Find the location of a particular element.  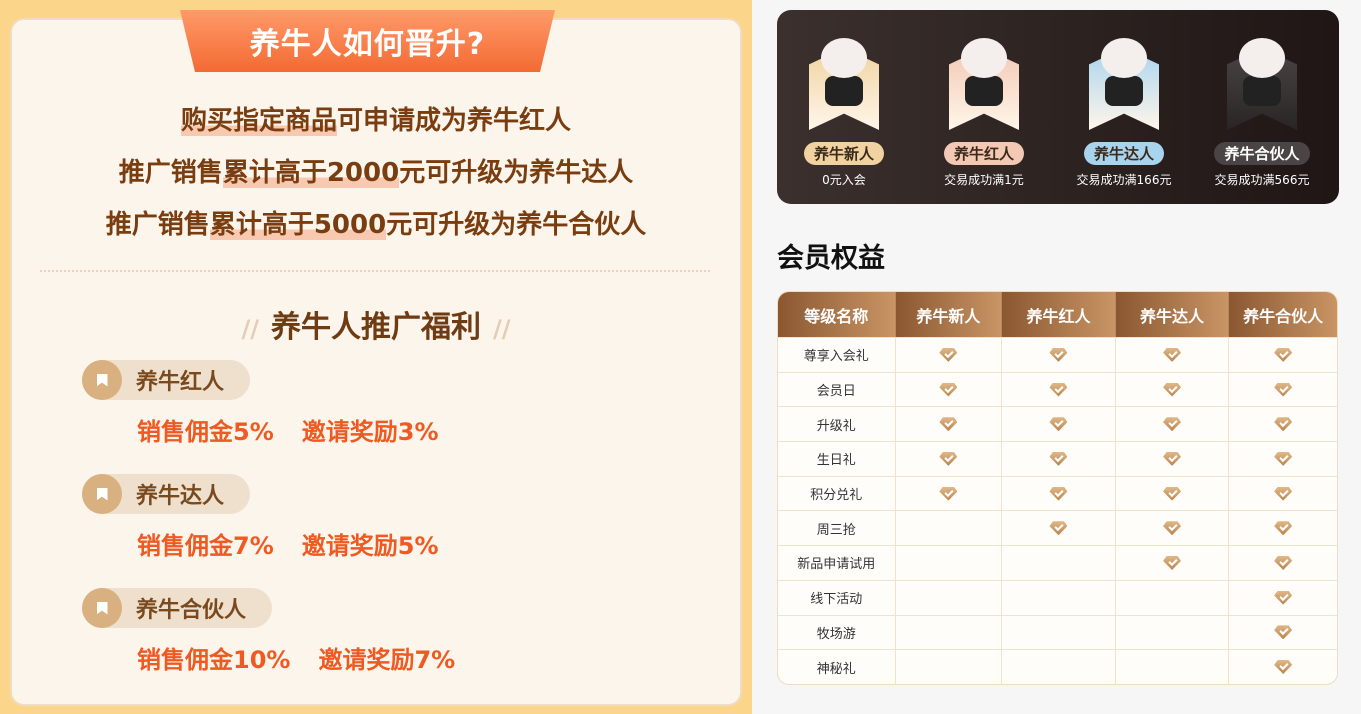

tier-rewards: 销售佣金7% 邀请奖励5% is located at coordinates (288, 543).